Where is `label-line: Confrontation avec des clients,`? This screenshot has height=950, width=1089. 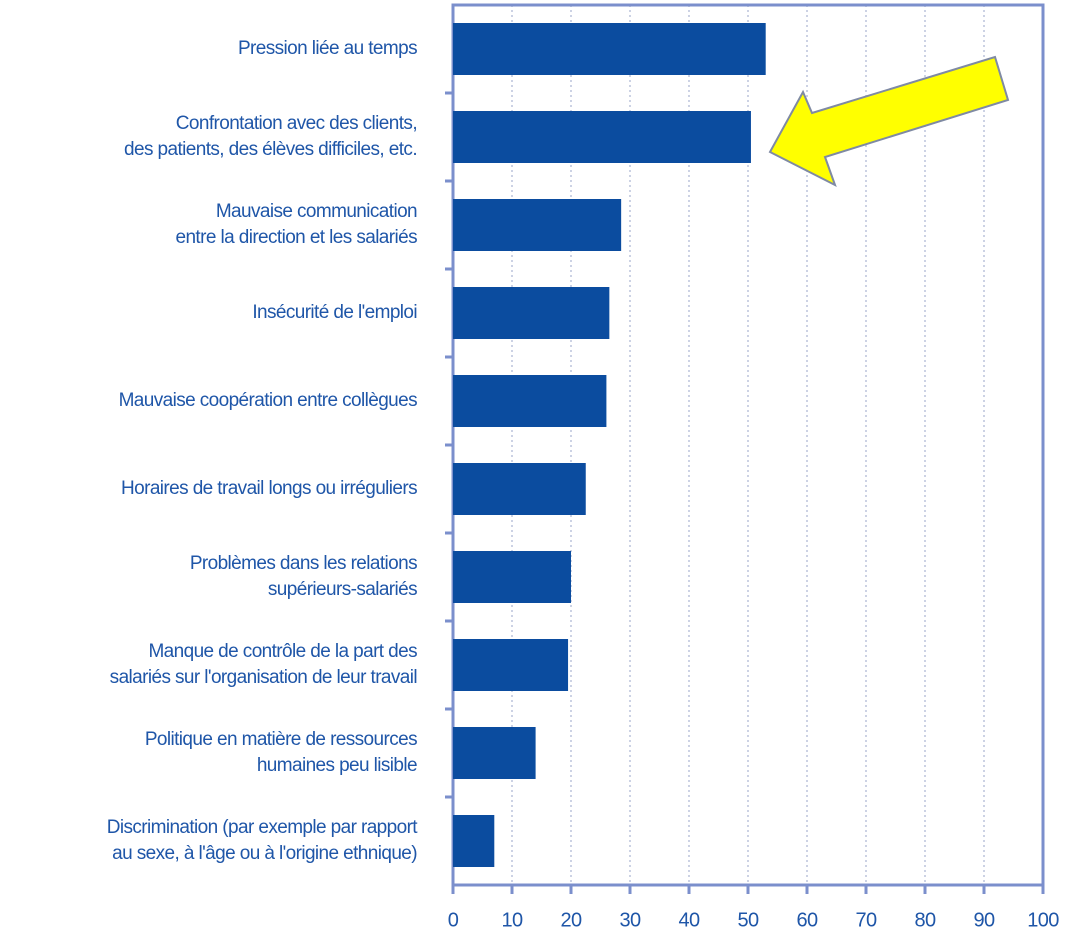 label-line: Confrontation avec des clients, is located at coordinates (296, 123).